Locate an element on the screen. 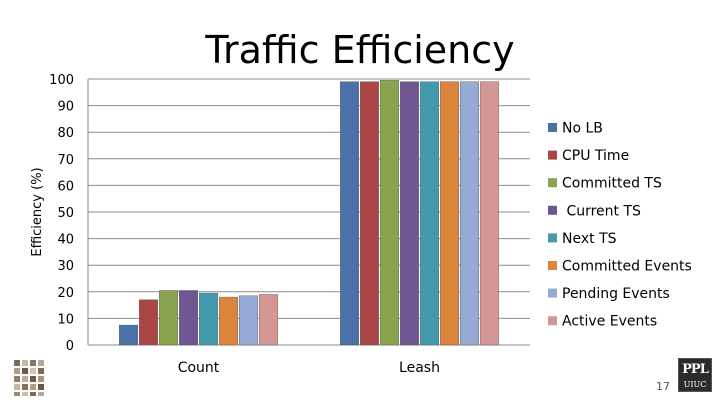  ppl-uiuc-logo: PPL UIUC is located at coordinates (695, 375).